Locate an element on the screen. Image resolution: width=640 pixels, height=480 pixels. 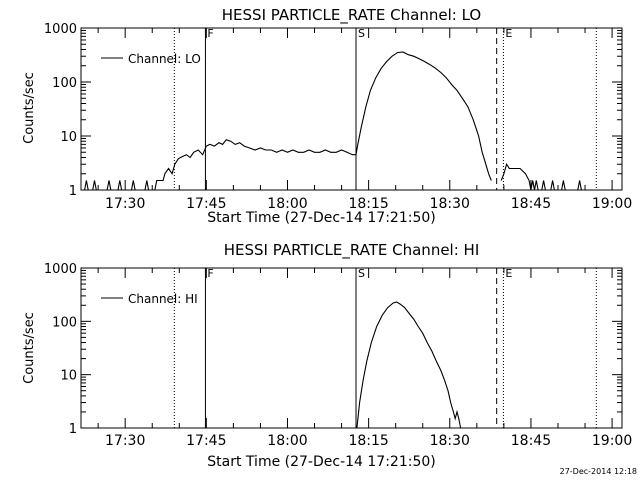
timestamp-label: 27-Dec-2014 12:18 is located at coordinates (598, 471).